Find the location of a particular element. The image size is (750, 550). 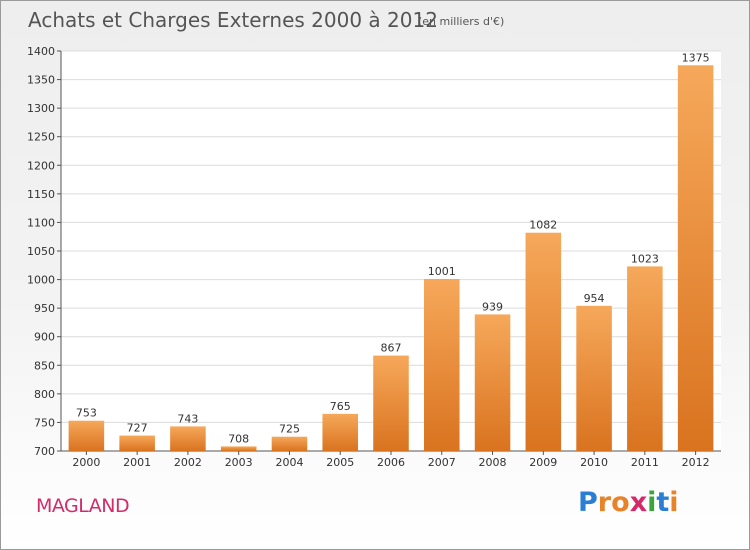

data-label: 725 is located at coordinates (289, 429).